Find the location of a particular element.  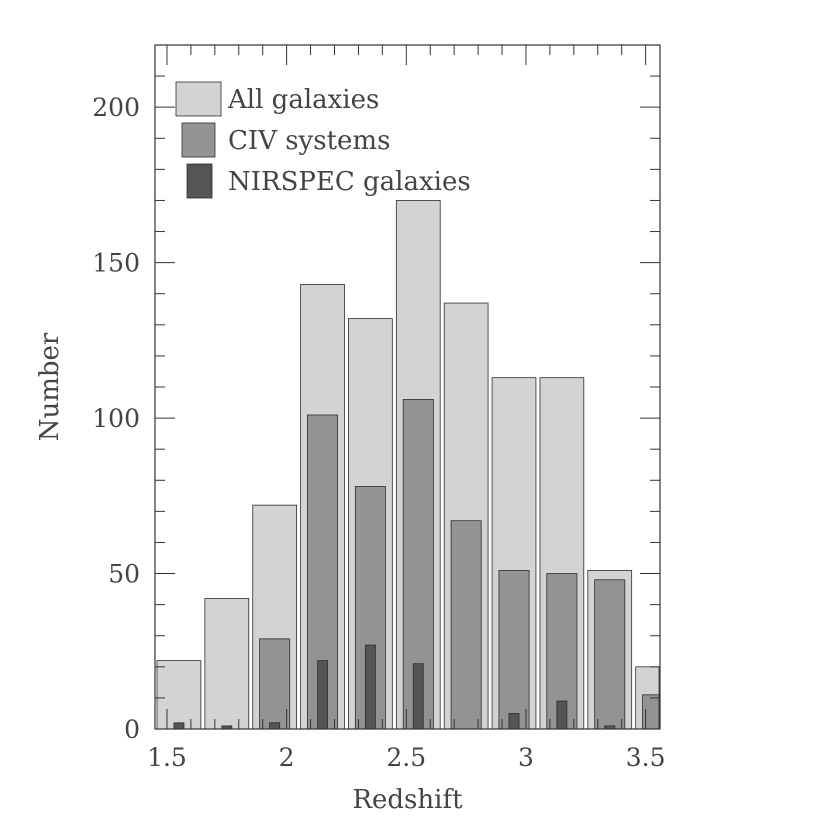

x-tick-label: 2.5 is located at coordinates (406, 757).